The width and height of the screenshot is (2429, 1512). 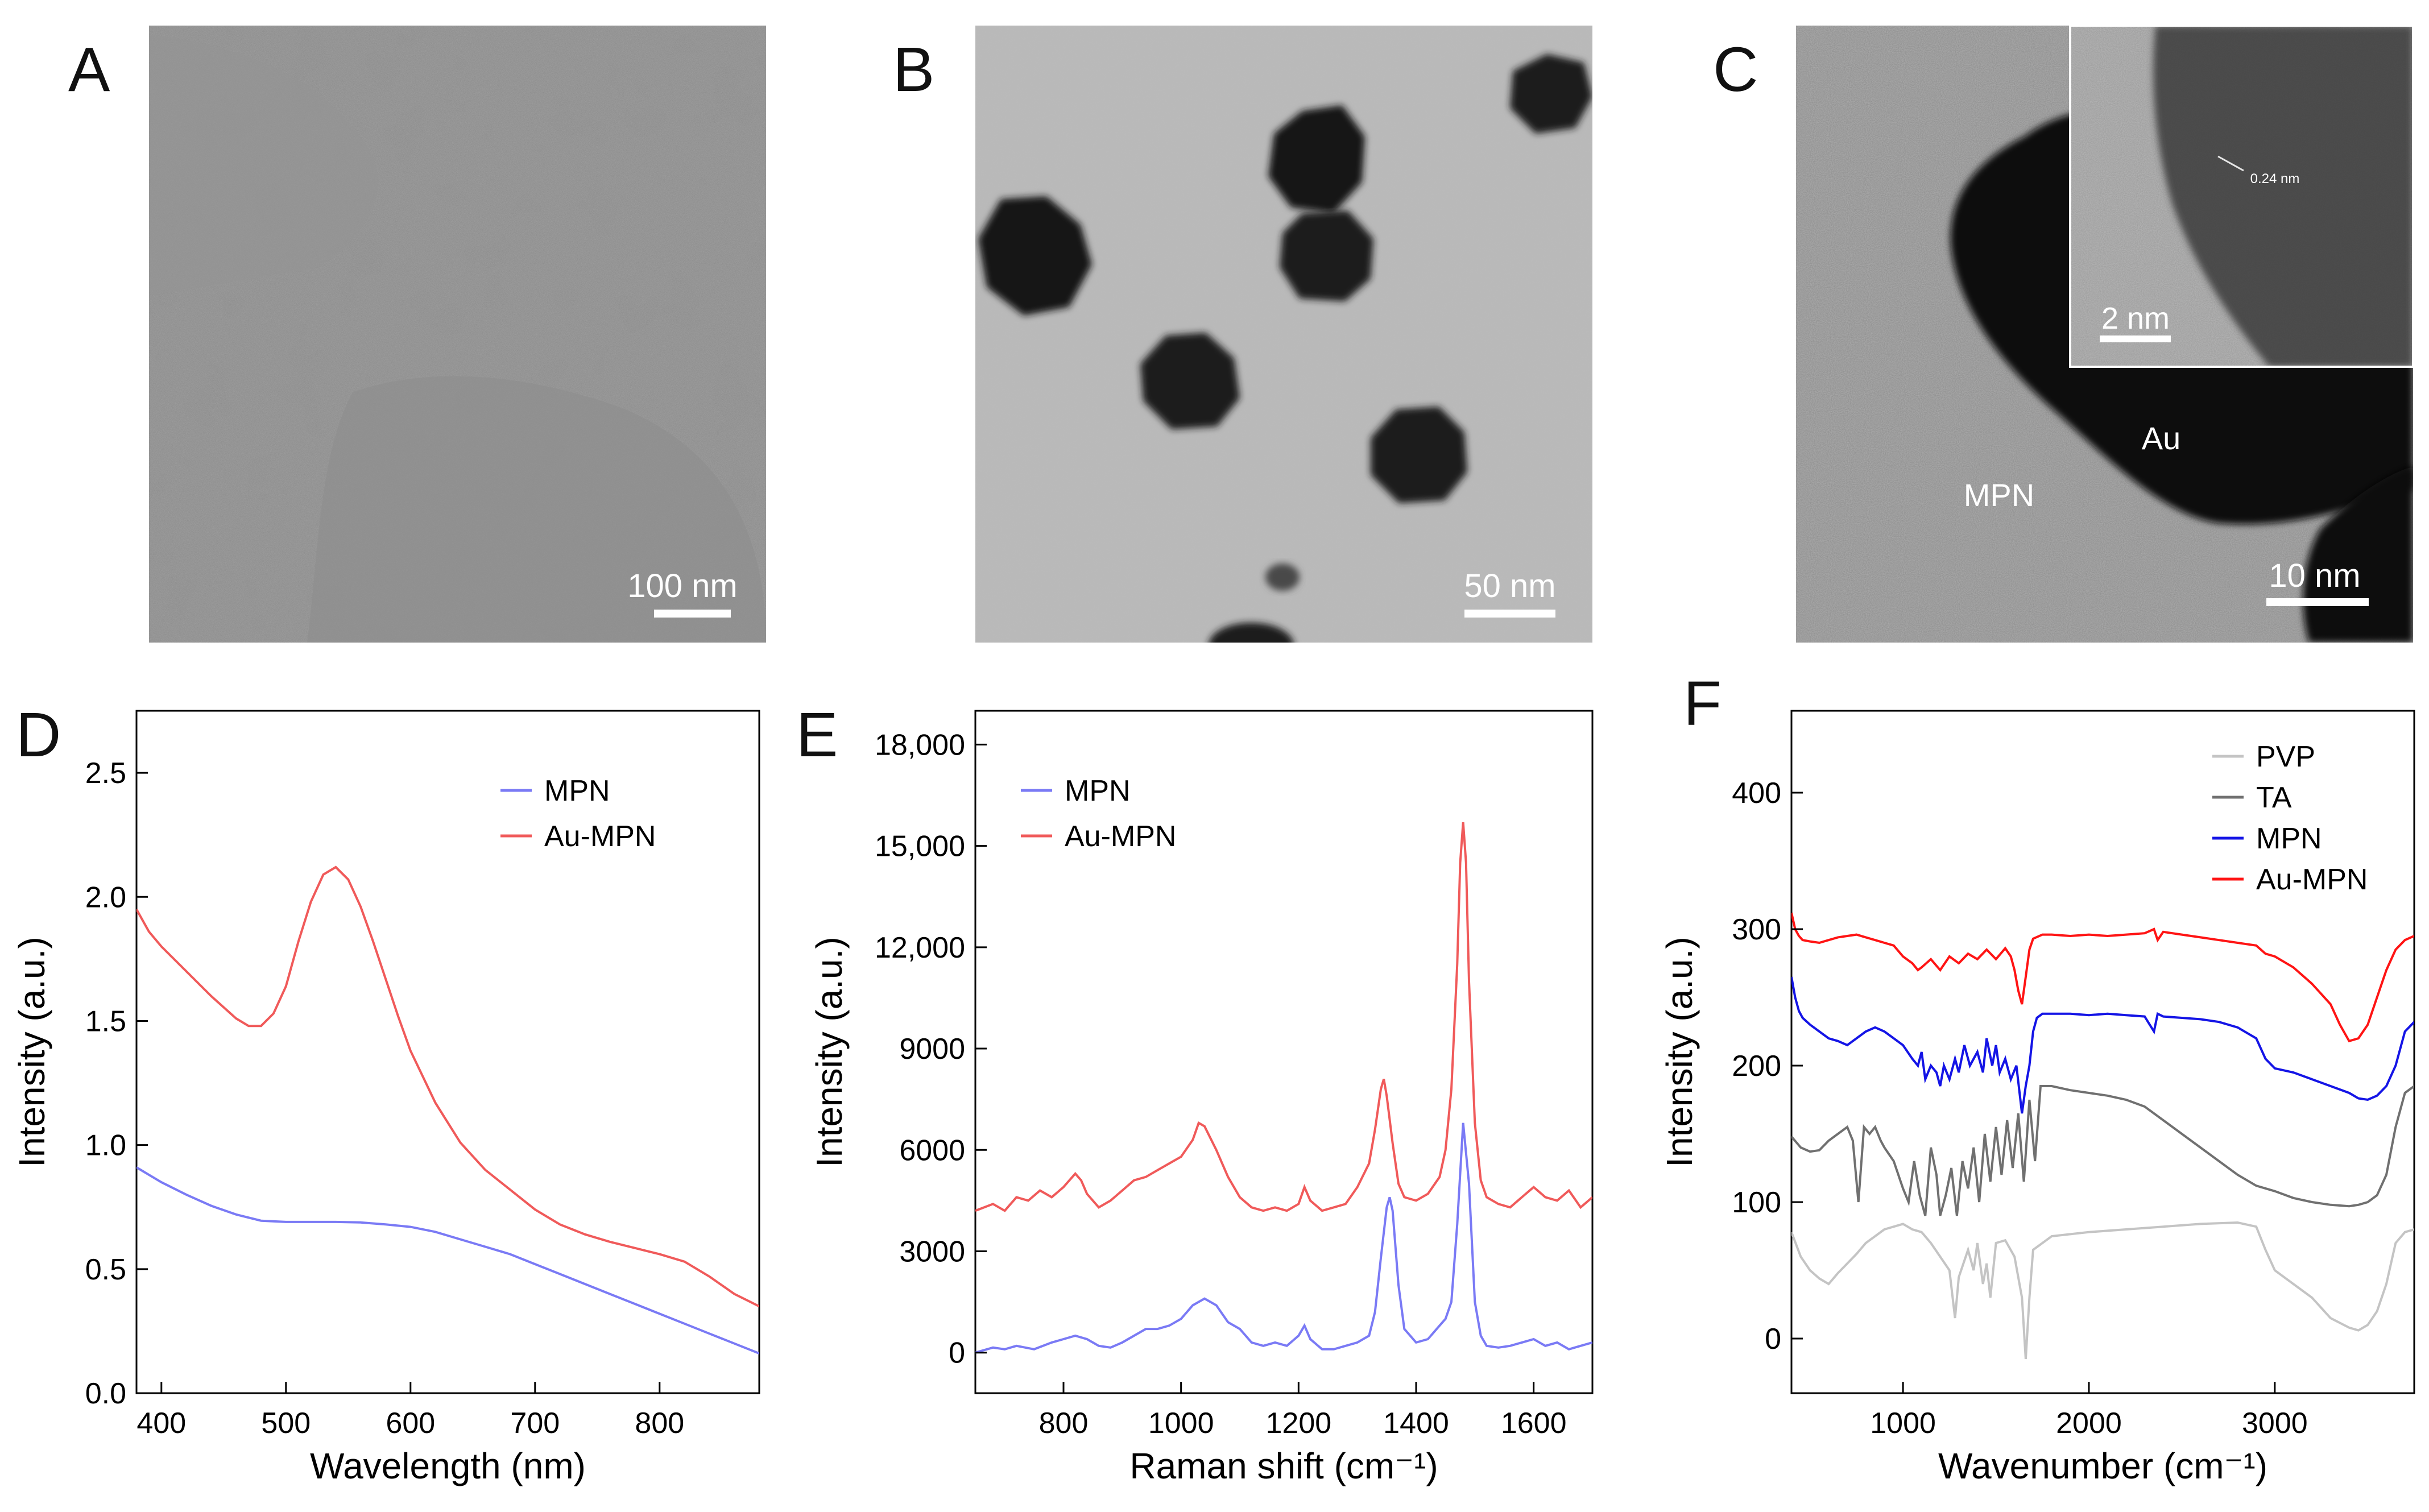 I want to click on panel-c-inset, so click(x=2241, y=196).